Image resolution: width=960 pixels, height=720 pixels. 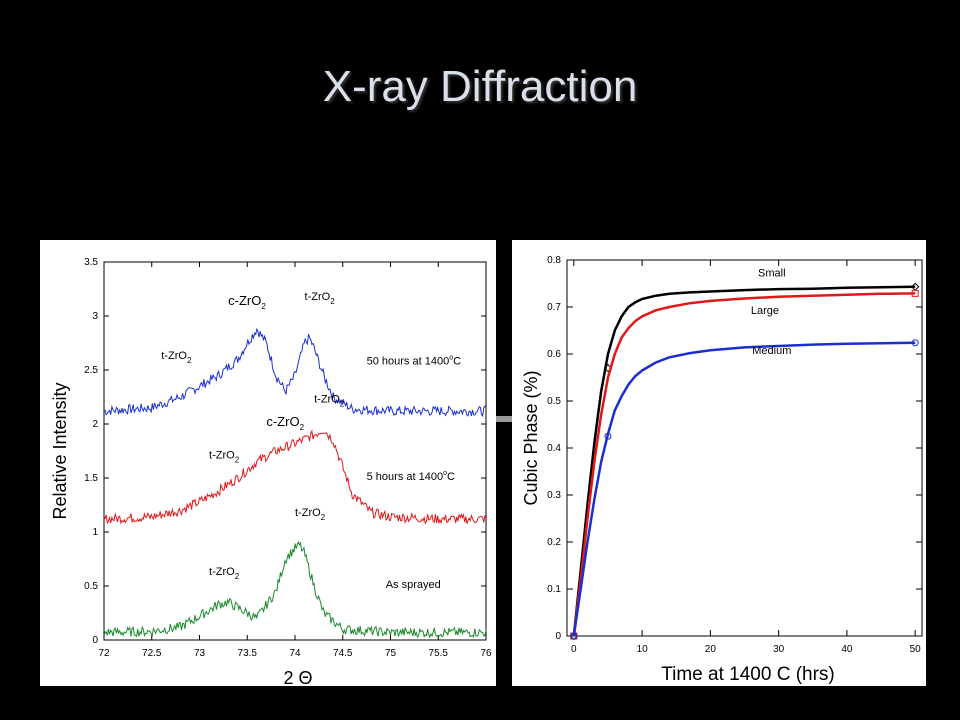 What do you see at coordinates (480, 86) in the screenshot?
I see `slide-title: X-ray Diffraction` at bounding box center [480, 86].